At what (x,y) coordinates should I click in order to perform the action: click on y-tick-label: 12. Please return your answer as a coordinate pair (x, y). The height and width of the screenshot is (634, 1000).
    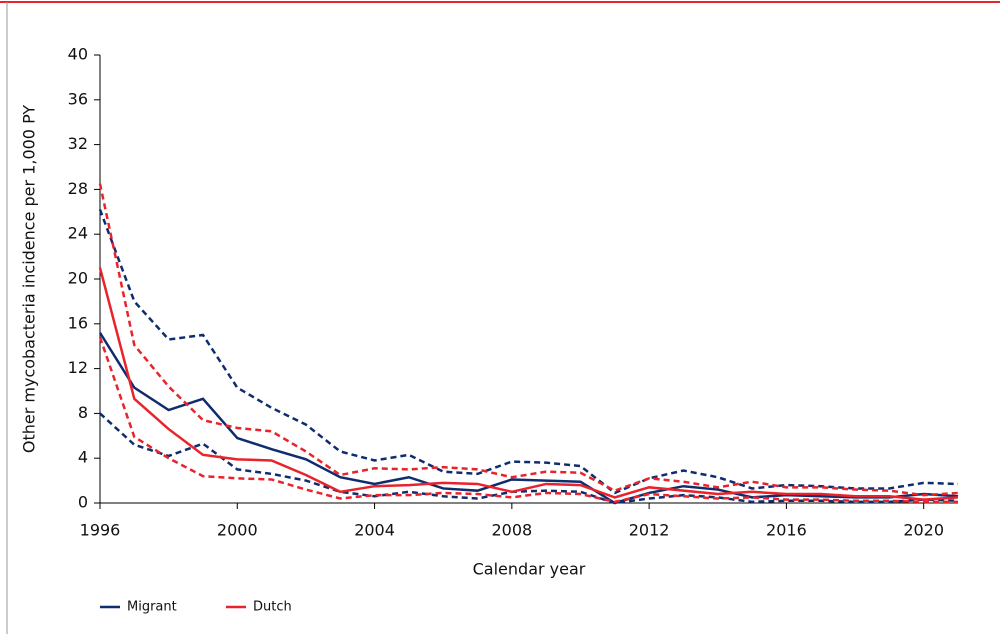
    Looking at the image, I should click on (78, 367).